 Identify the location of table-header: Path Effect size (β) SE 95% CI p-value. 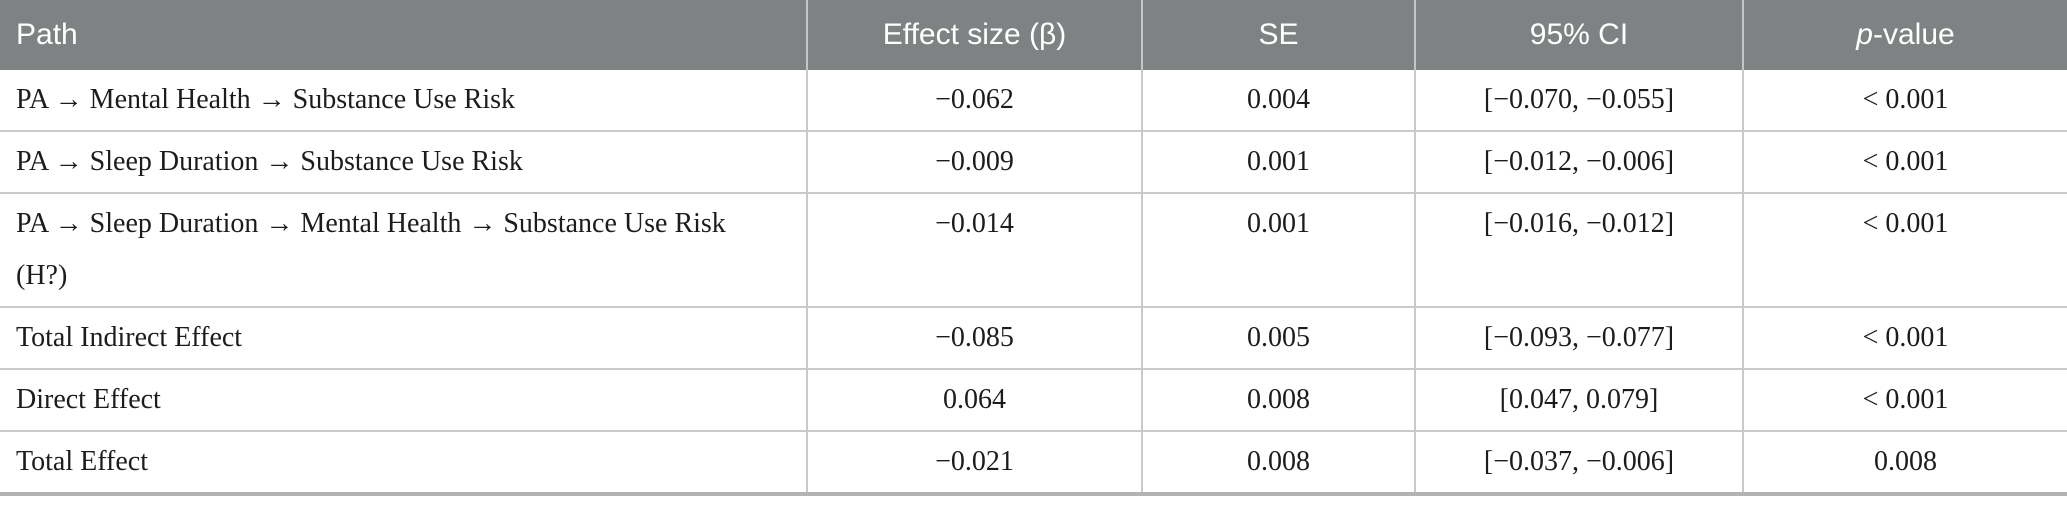
(1033, 35).